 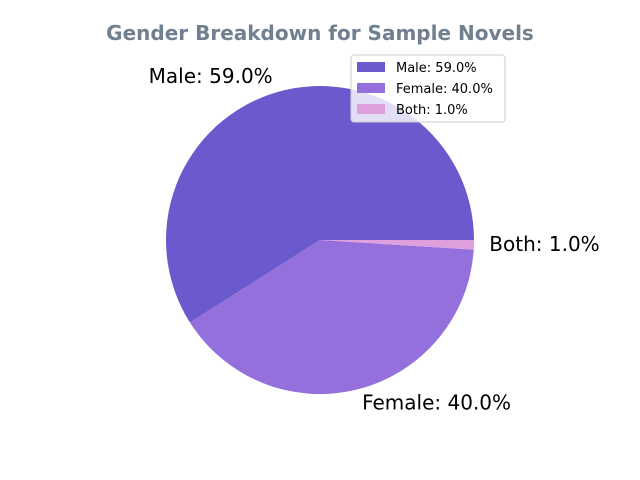 What do you see at coordinates (444, 89) in the screenshot?
I see `legend-label-female: Female: 40.0%` at bounding box center [444, 89].